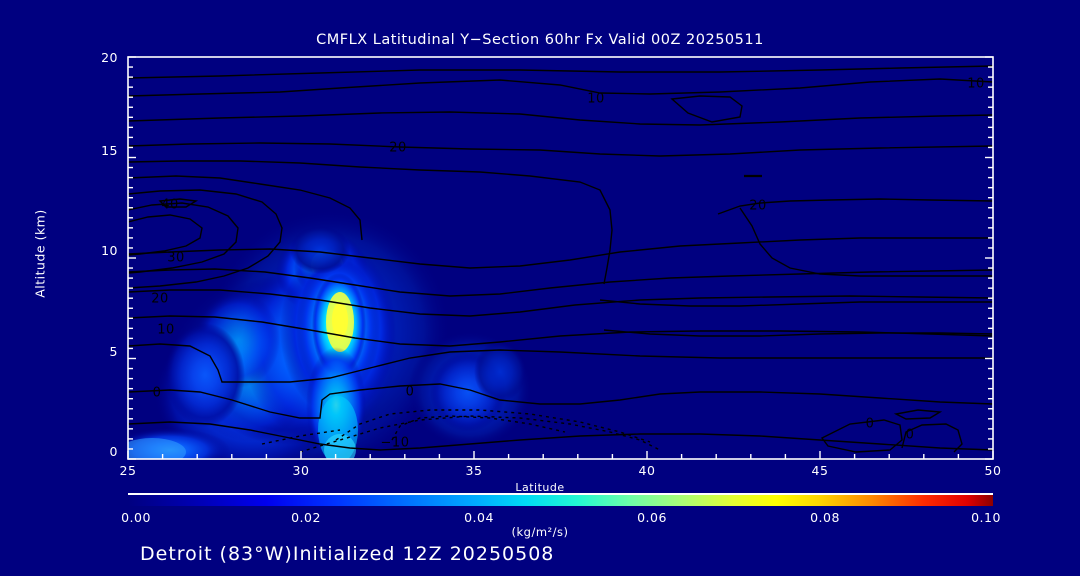 The height and width of the screenshot is (576, 1080). I want to click on y-tick-label: 0, so click(113, 451).